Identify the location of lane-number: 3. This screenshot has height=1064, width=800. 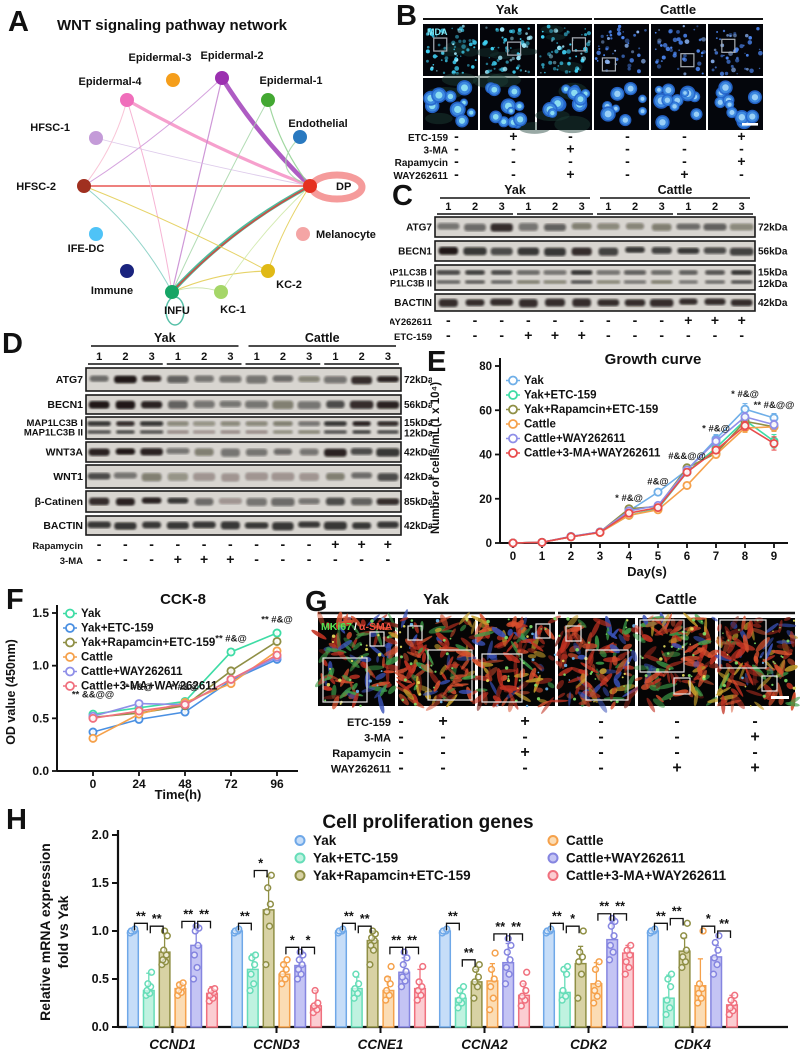
(152, 357).